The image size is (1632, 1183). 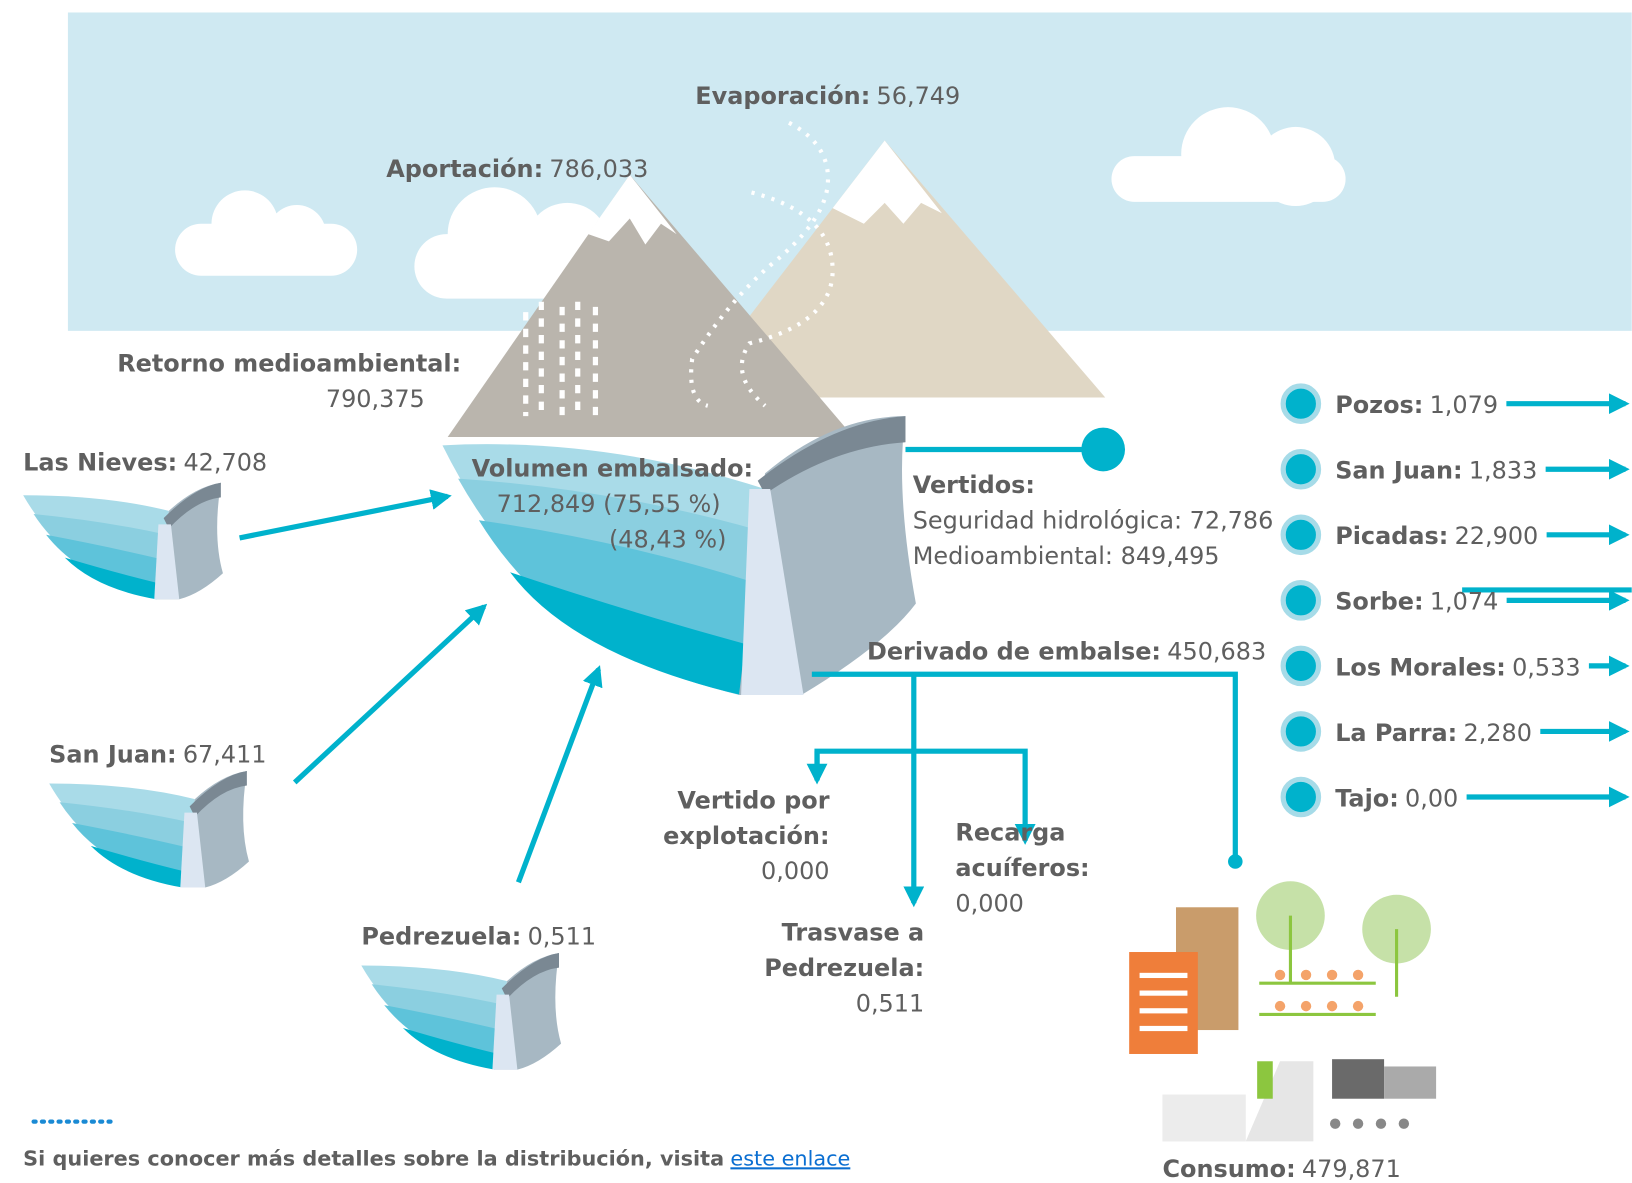 I want to click on label: explotación:, so click(x=746, y=836).